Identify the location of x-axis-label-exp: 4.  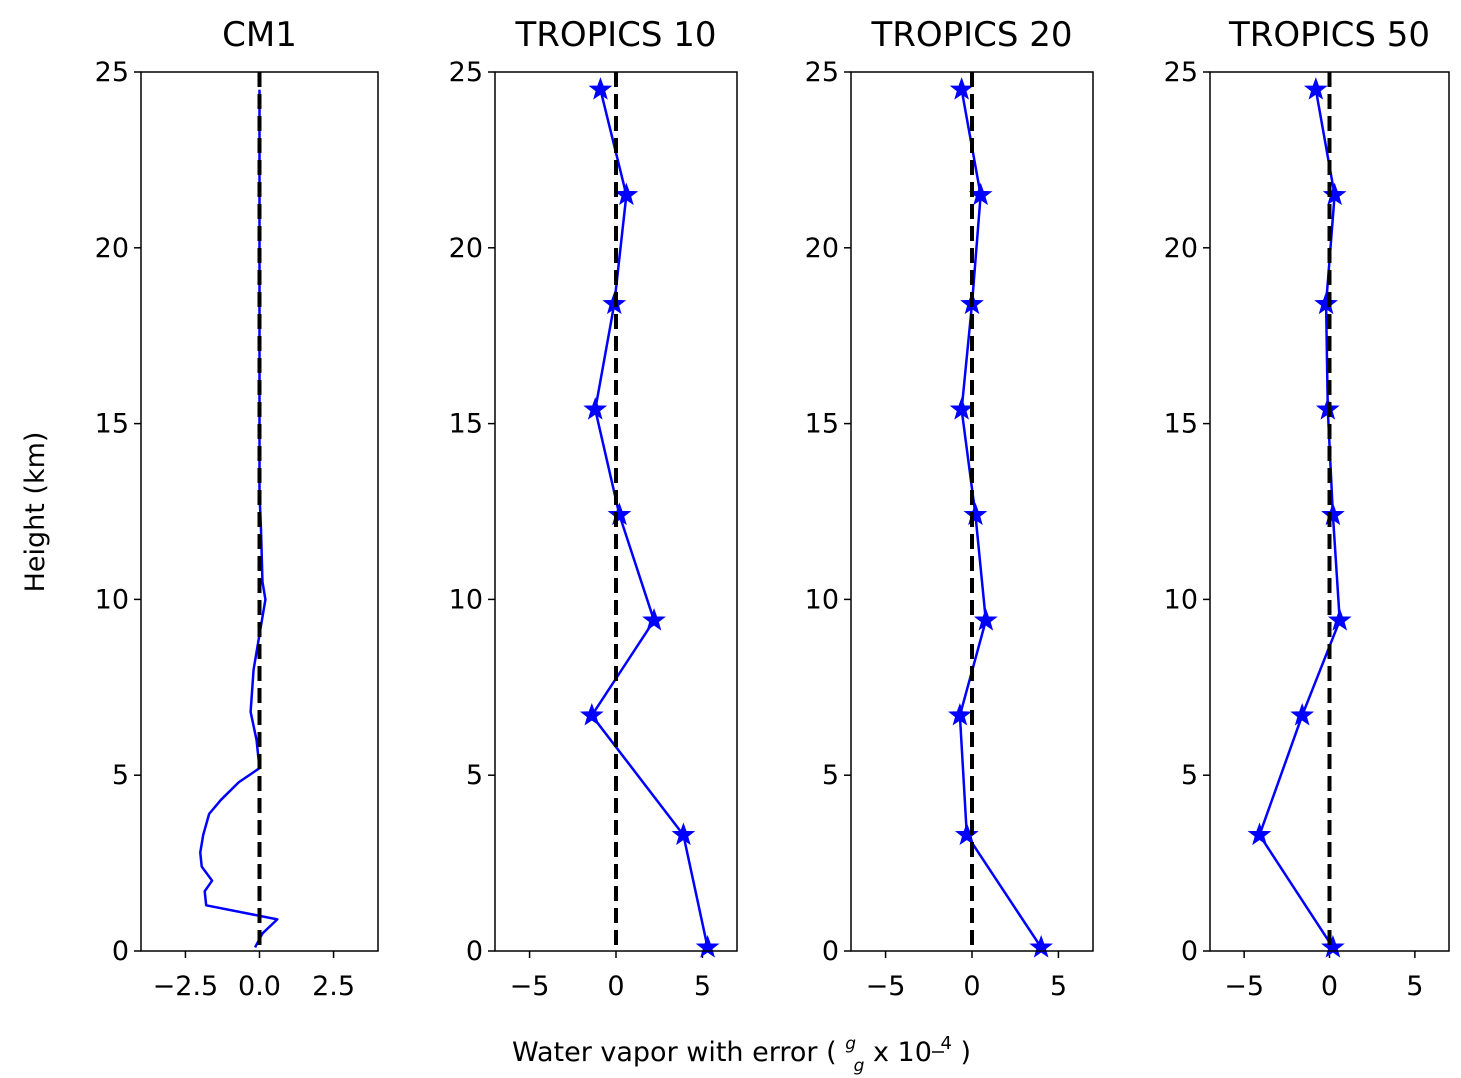
(946, 1043).